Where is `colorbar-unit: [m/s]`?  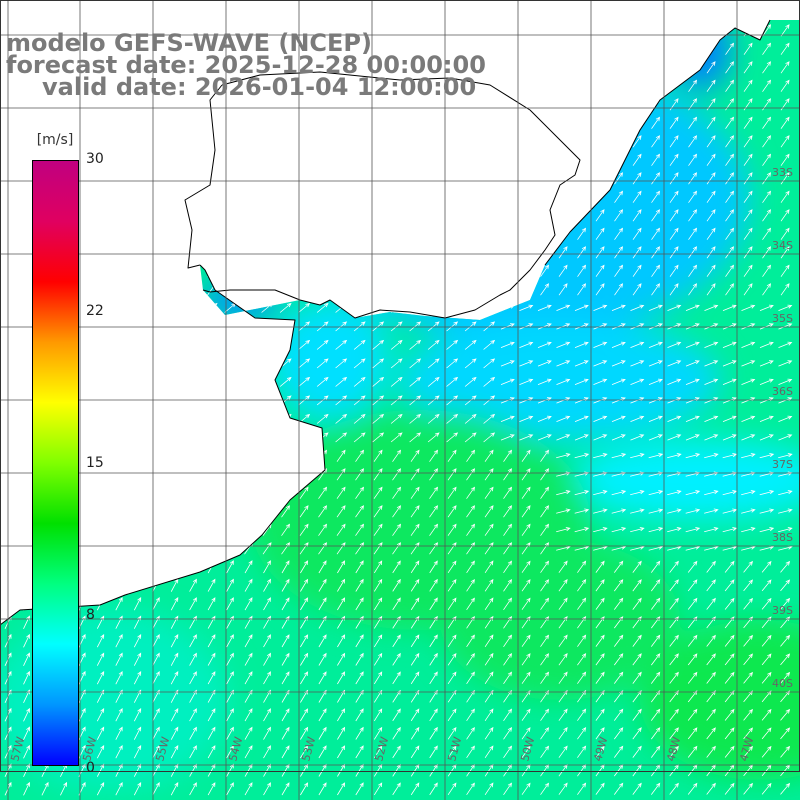
colorbar-unit: [m/s] is located at coordinates (55, 140).